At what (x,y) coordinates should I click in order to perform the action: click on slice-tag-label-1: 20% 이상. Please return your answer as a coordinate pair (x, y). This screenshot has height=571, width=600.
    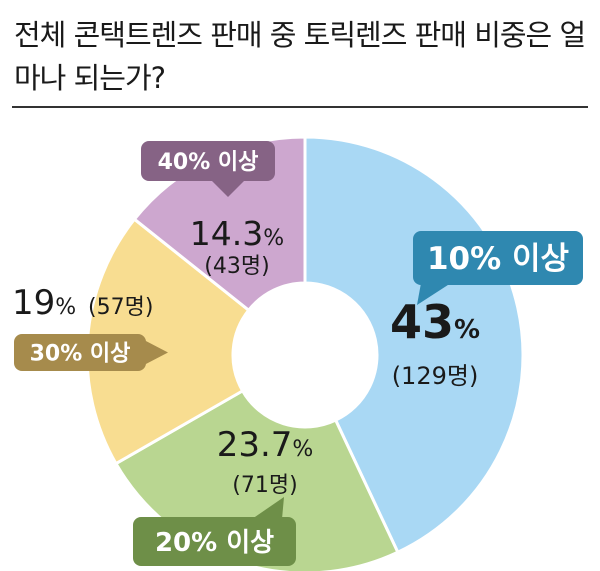
    Looking at the image, I should click on (214, 543).